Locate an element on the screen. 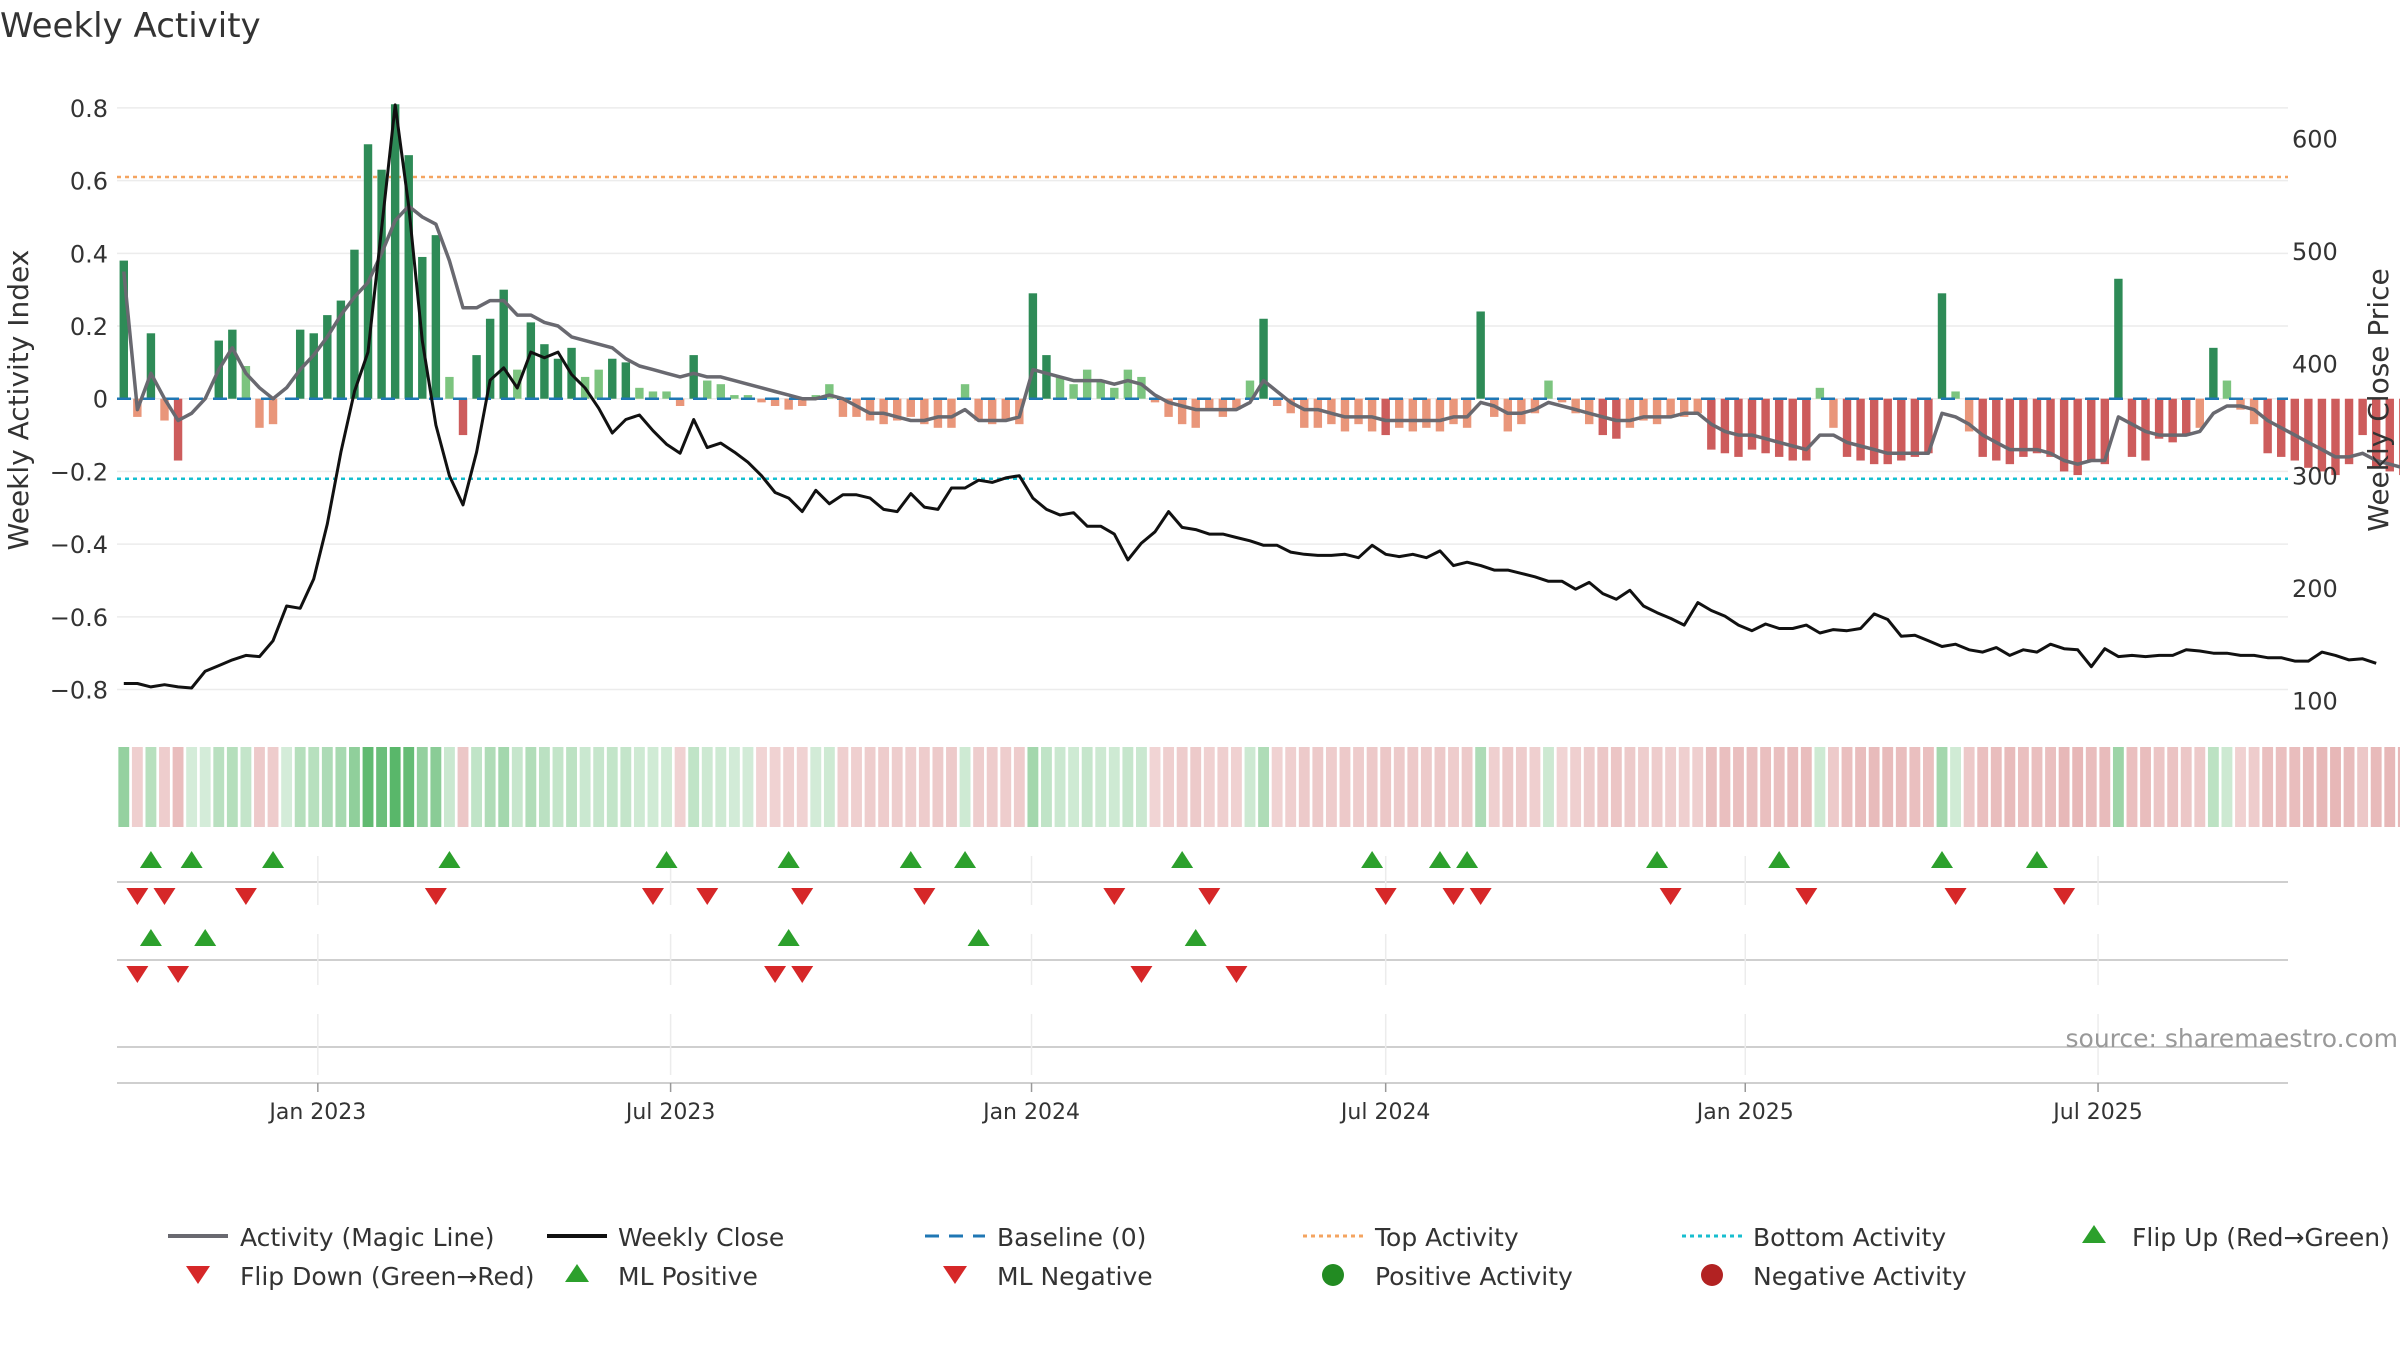  left-tick-label: 0.4 is located at coordinates (89, 254).